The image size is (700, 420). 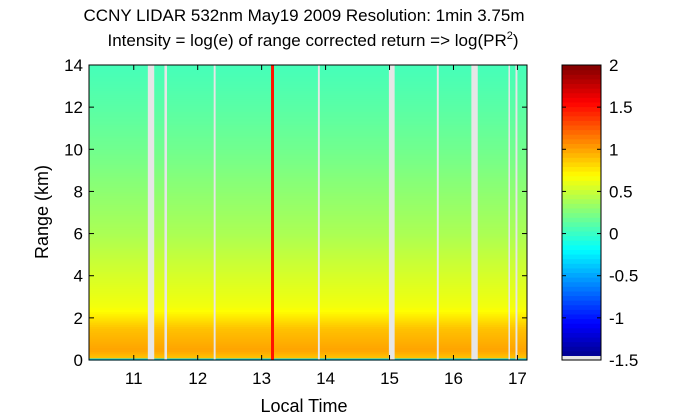 What do you see at coordinates (621, 191) in the screenshot?
I see `colorbar-tick-label: 0.5` at bounding box center [621, 191].